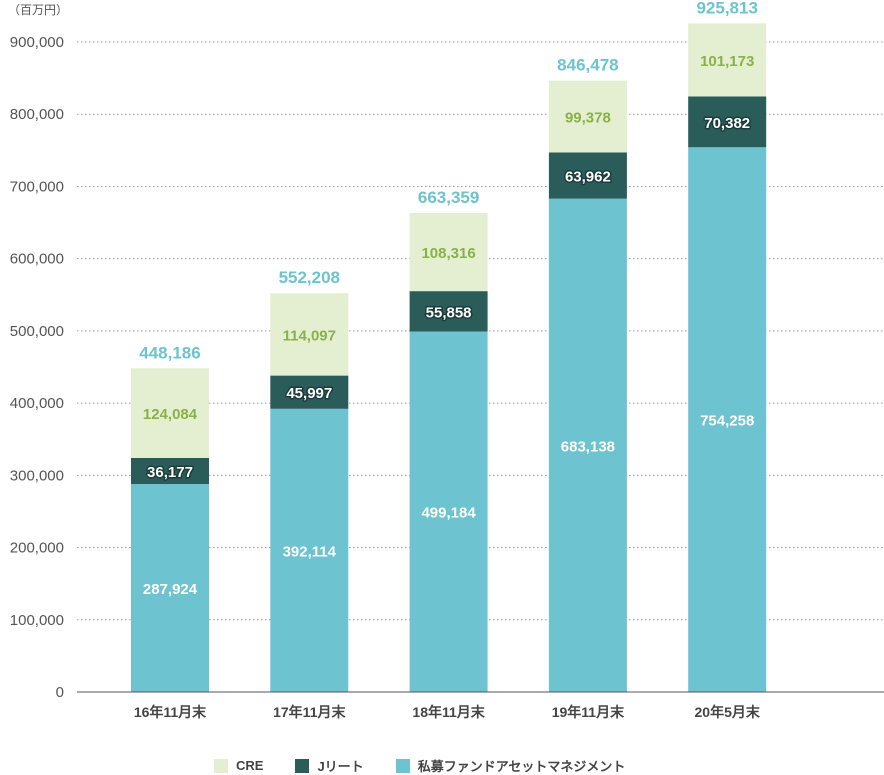 The image size is (884, 775). I want to click on total-value-label: 925,813, so click(726, 8).